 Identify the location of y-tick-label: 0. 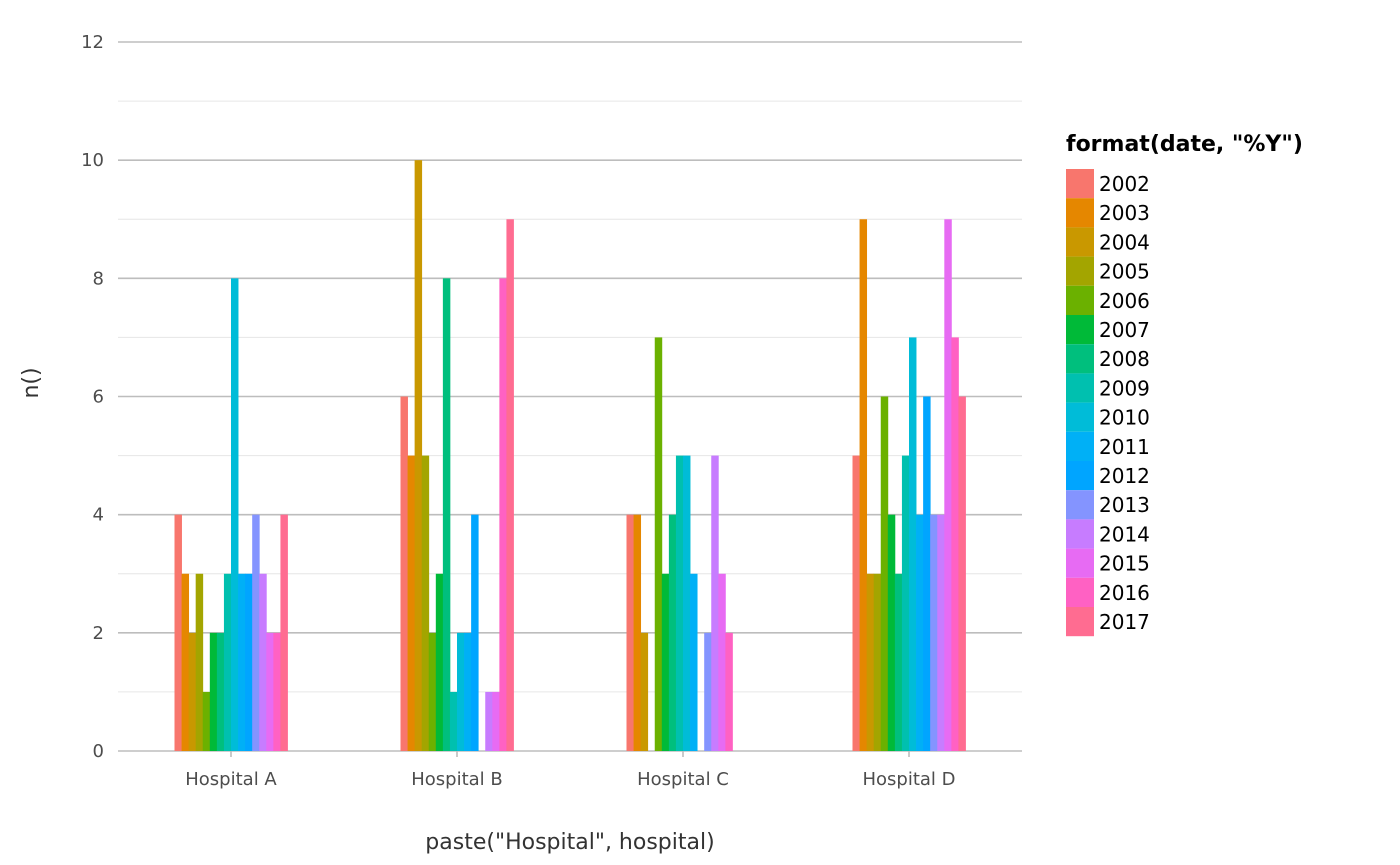
(98, 751).